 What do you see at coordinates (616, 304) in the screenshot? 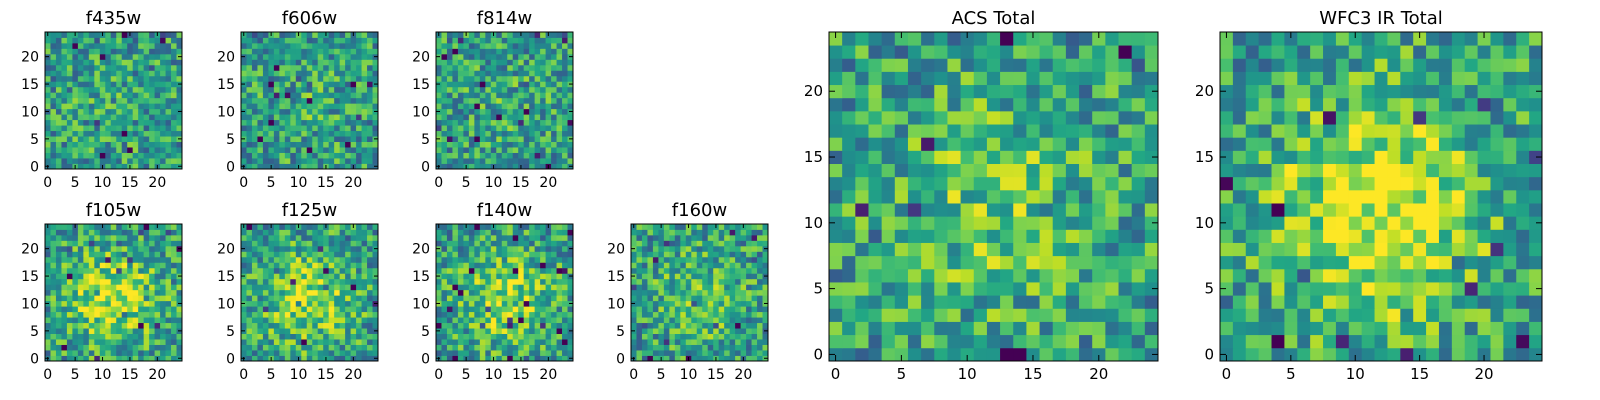
I see `y-tick-label: 10` at bounding box center [616, 304].